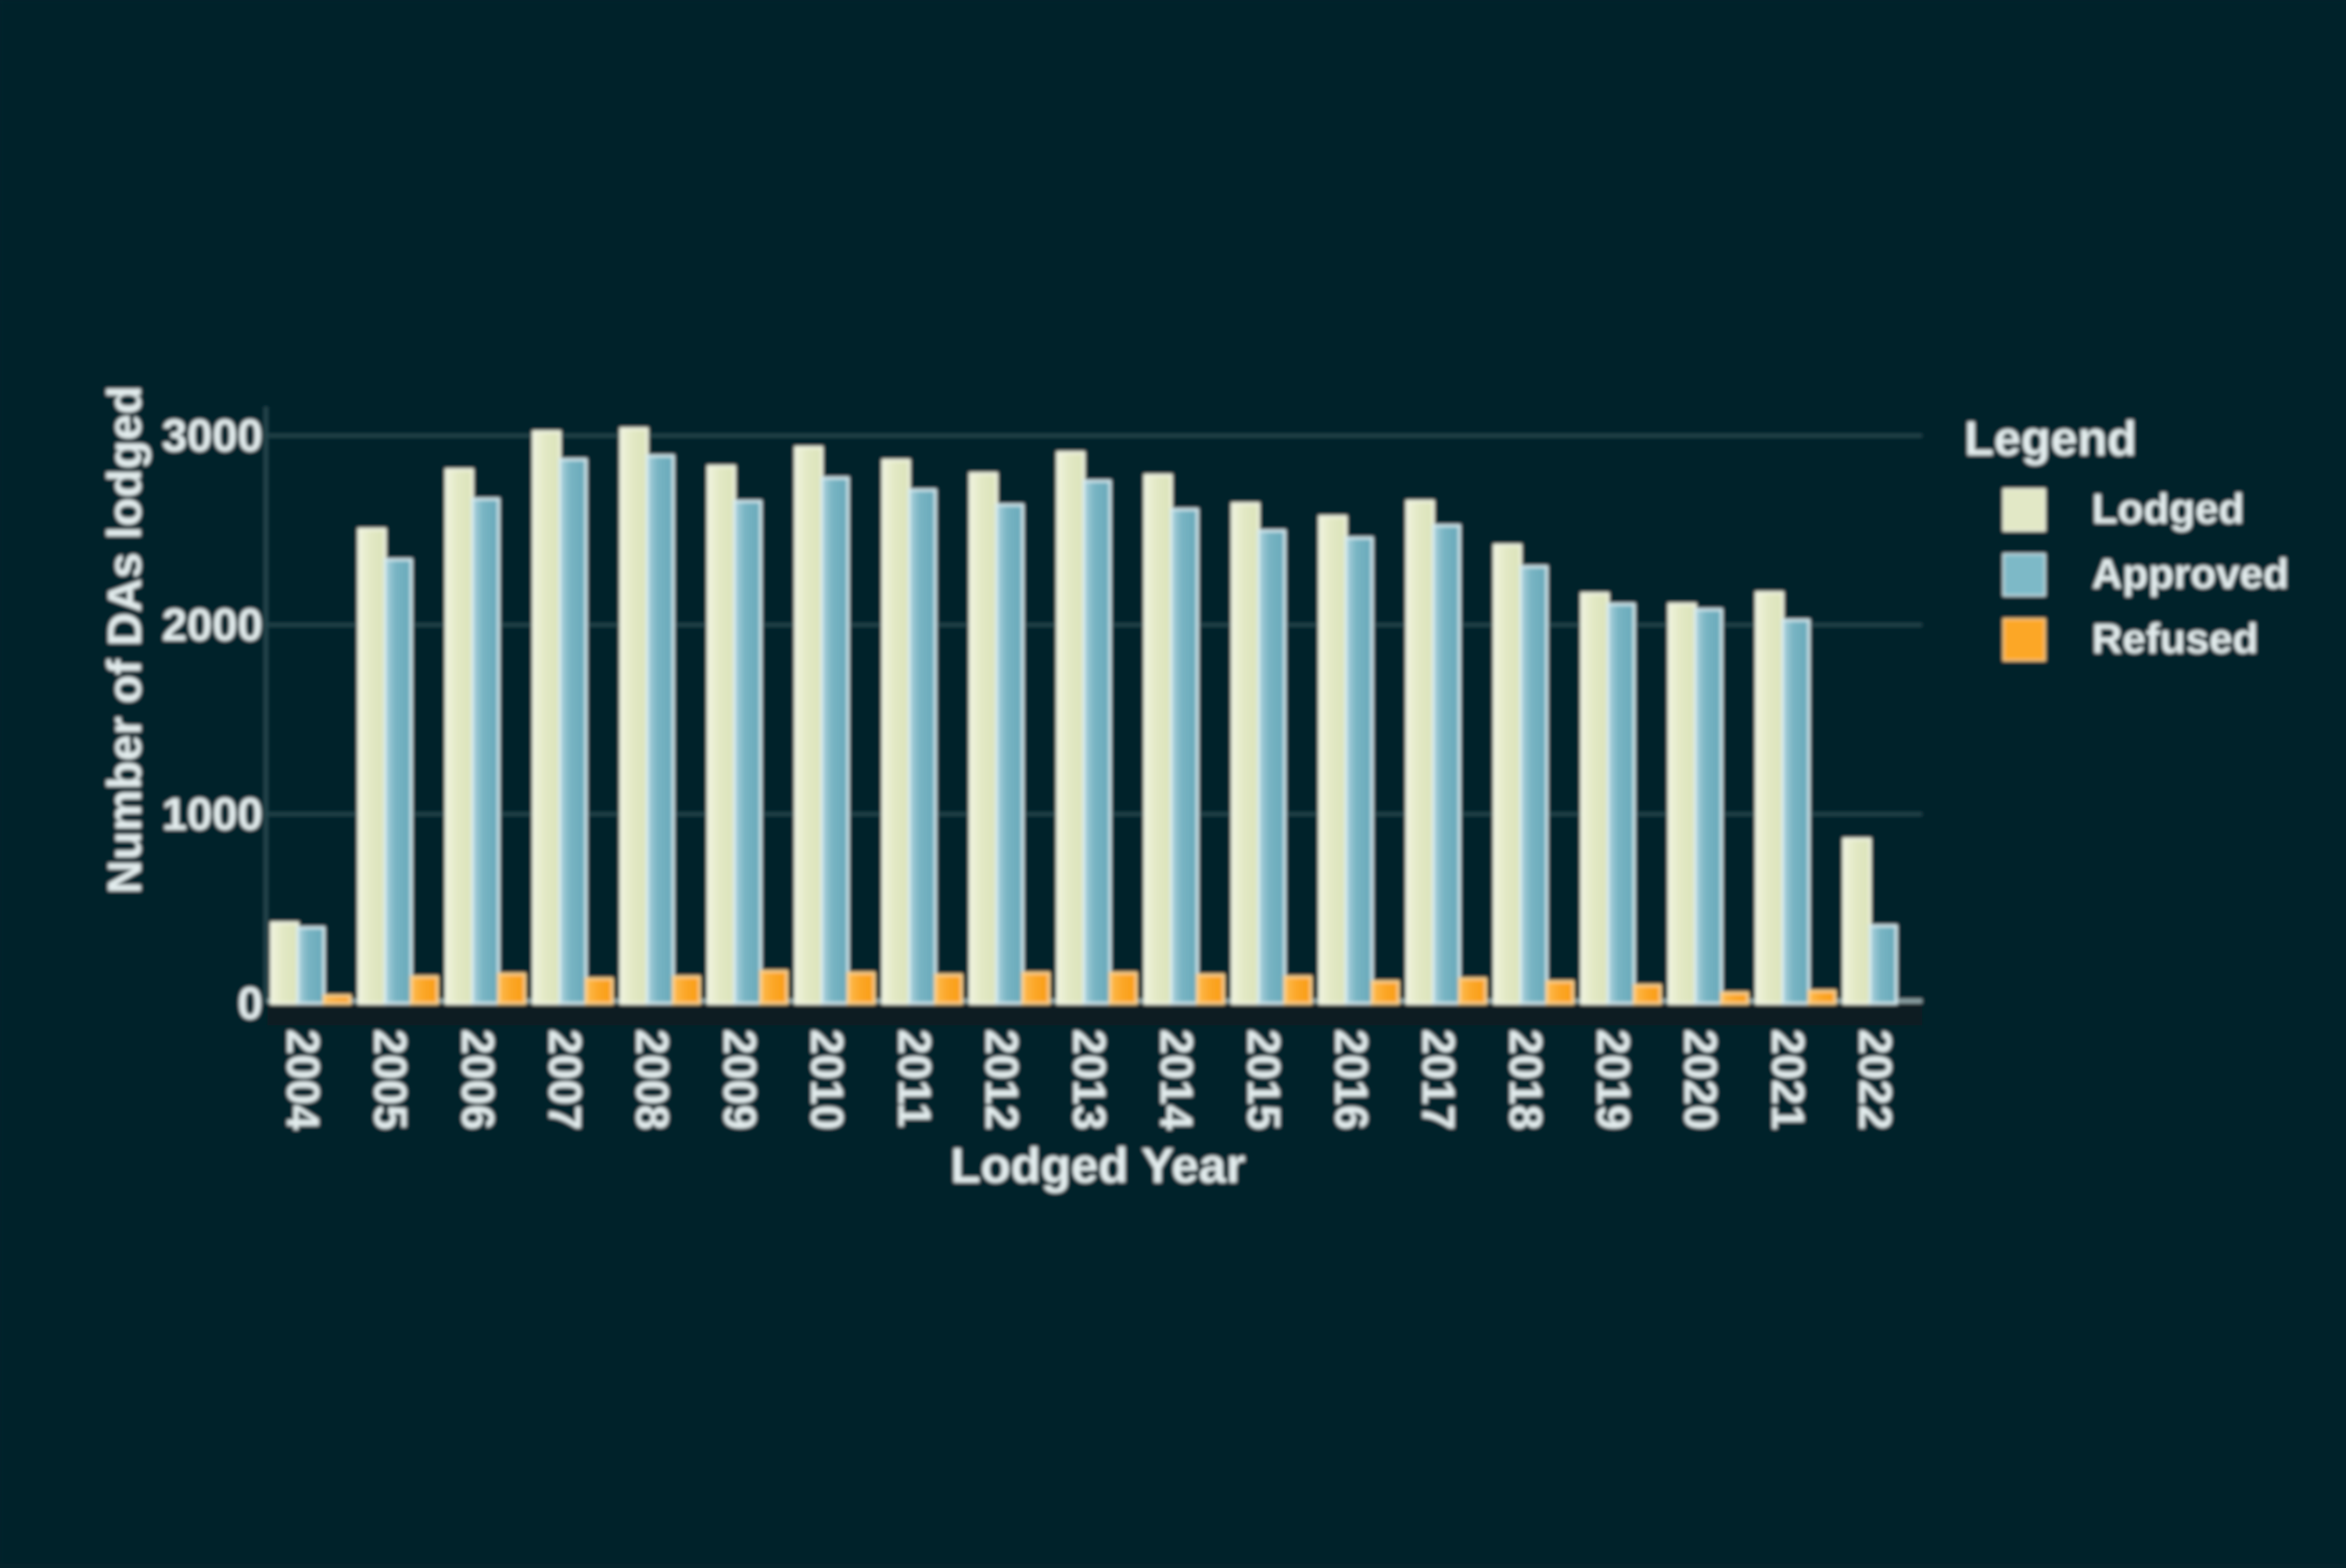 This screenshot has width=2346, height=1568. Describe the element at coordinates (913, 1078) in the screenshot. I see `svg-text: 2011` at that location.